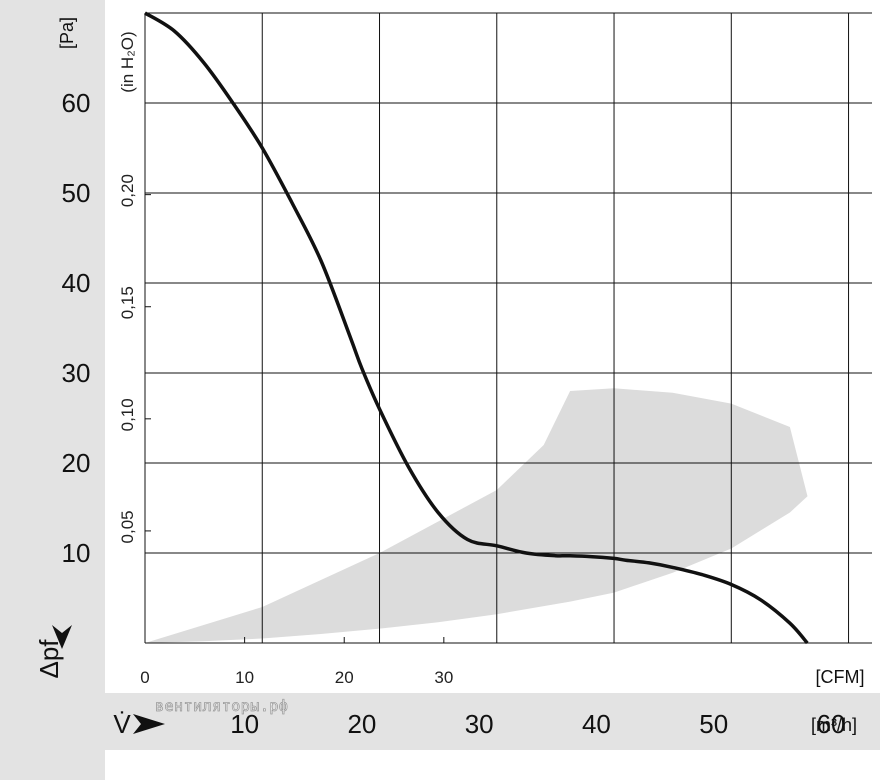 The width and height of the screenshot is (895, 780). Describe the element at coordinates (144, 677) in the screenshot. I see `x-tick-cfm-label: 0` at that location.